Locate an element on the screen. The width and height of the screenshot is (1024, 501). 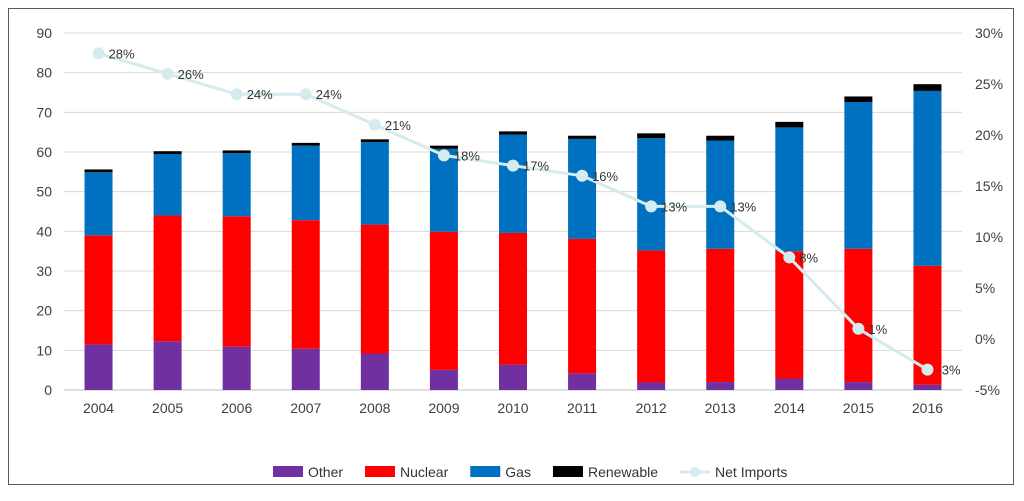
bar-gas-2013 is located at coordinates (720, 194).